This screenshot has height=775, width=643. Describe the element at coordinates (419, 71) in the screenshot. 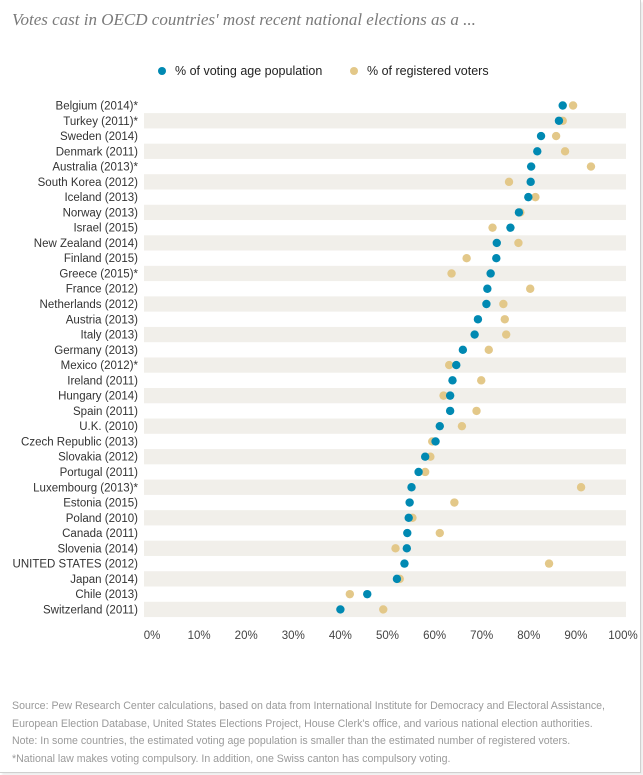

I see `legend-item-registered: % of registered voters` at that location.